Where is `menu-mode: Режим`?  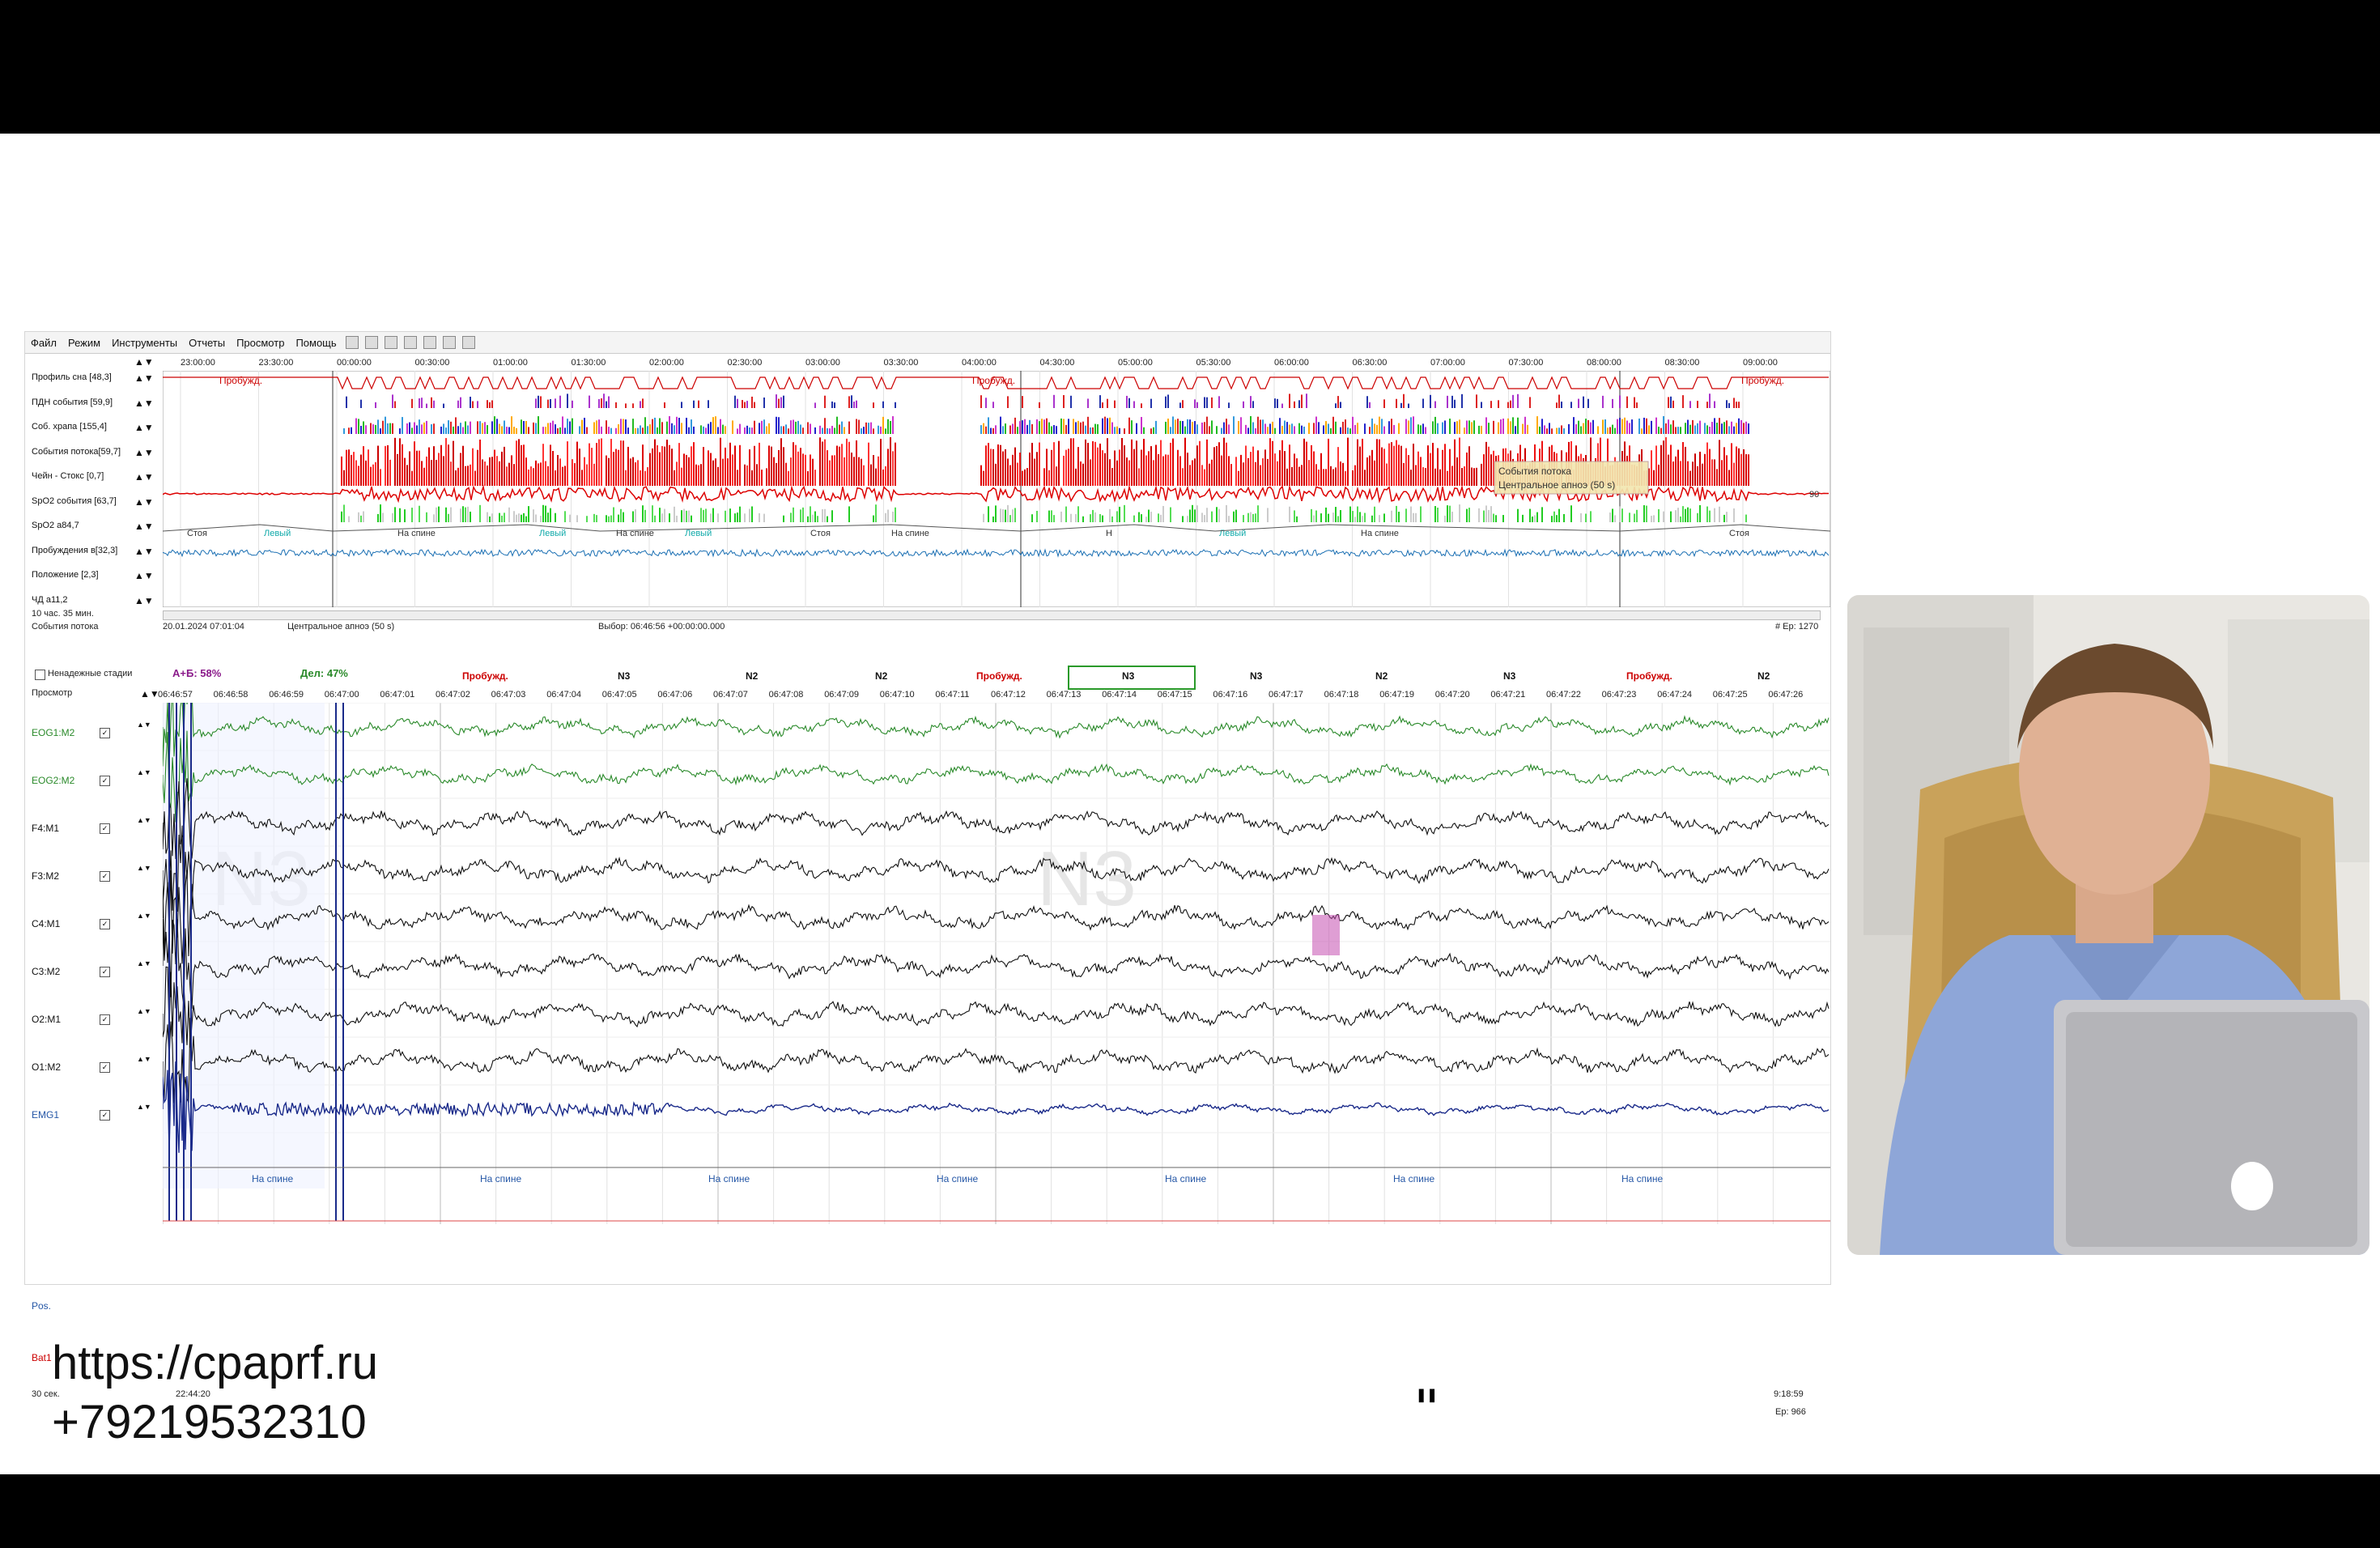
menu-mode: Режим is located at coordinates (84, 342).